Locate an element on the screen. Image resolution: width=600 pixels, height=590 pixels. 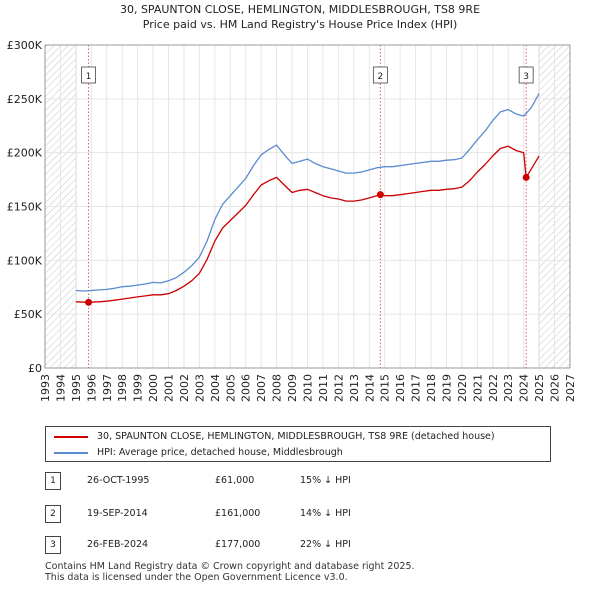
x-tick-label: 2015 is located at coordinates (385, 388).